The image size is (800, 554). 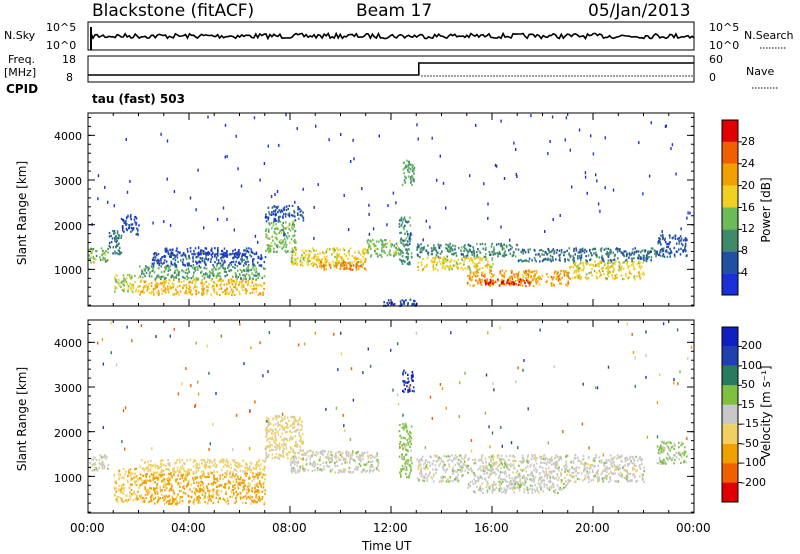 What do you see at coordinates (69, 59) in the screenshot?
I see `freq-tick-18: 18` at bounding box center [69, 59].